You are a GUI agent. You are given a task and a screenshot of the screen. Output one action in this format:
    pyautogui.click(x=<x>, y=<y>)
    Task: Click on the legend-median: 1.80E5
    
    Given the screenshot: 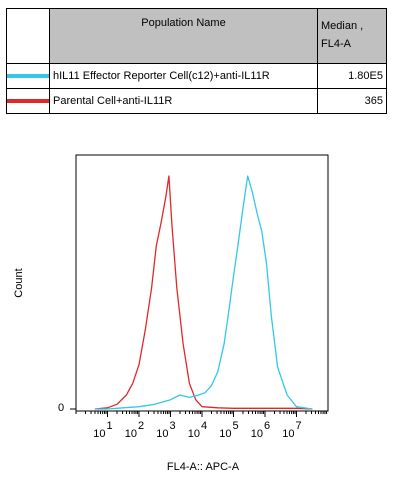 What is the action you would take?
    pyautogui.click(x=352, y=76)
    